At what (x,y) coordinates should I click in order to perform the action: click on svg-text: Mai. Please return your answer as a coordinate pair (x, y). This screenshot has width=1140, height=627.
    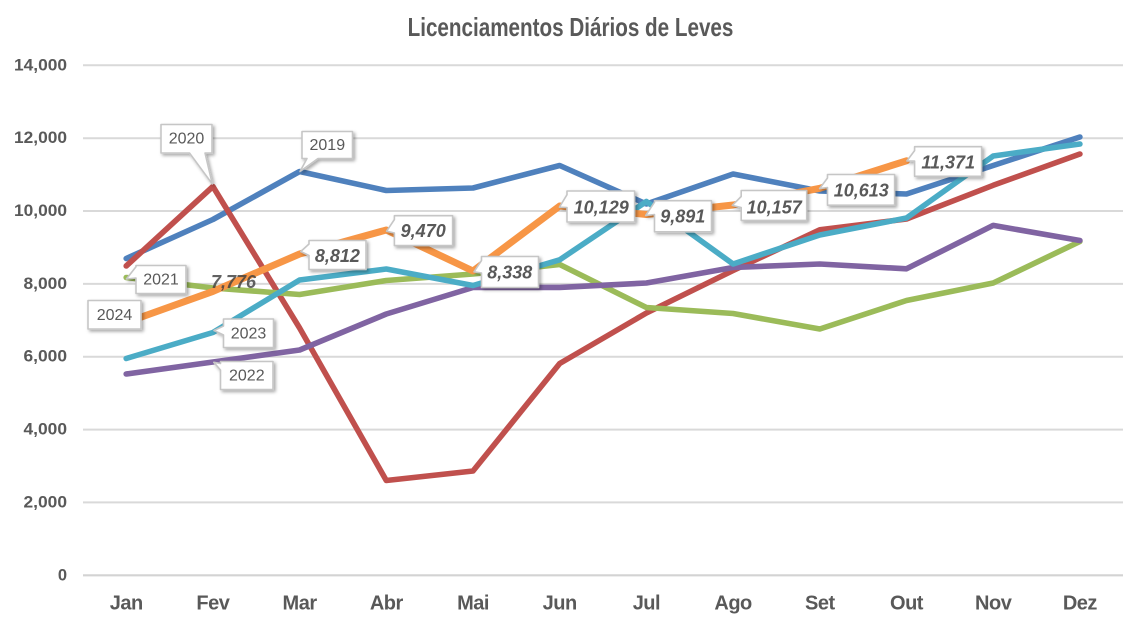
    Looking at the image, I should click on (473, 604).